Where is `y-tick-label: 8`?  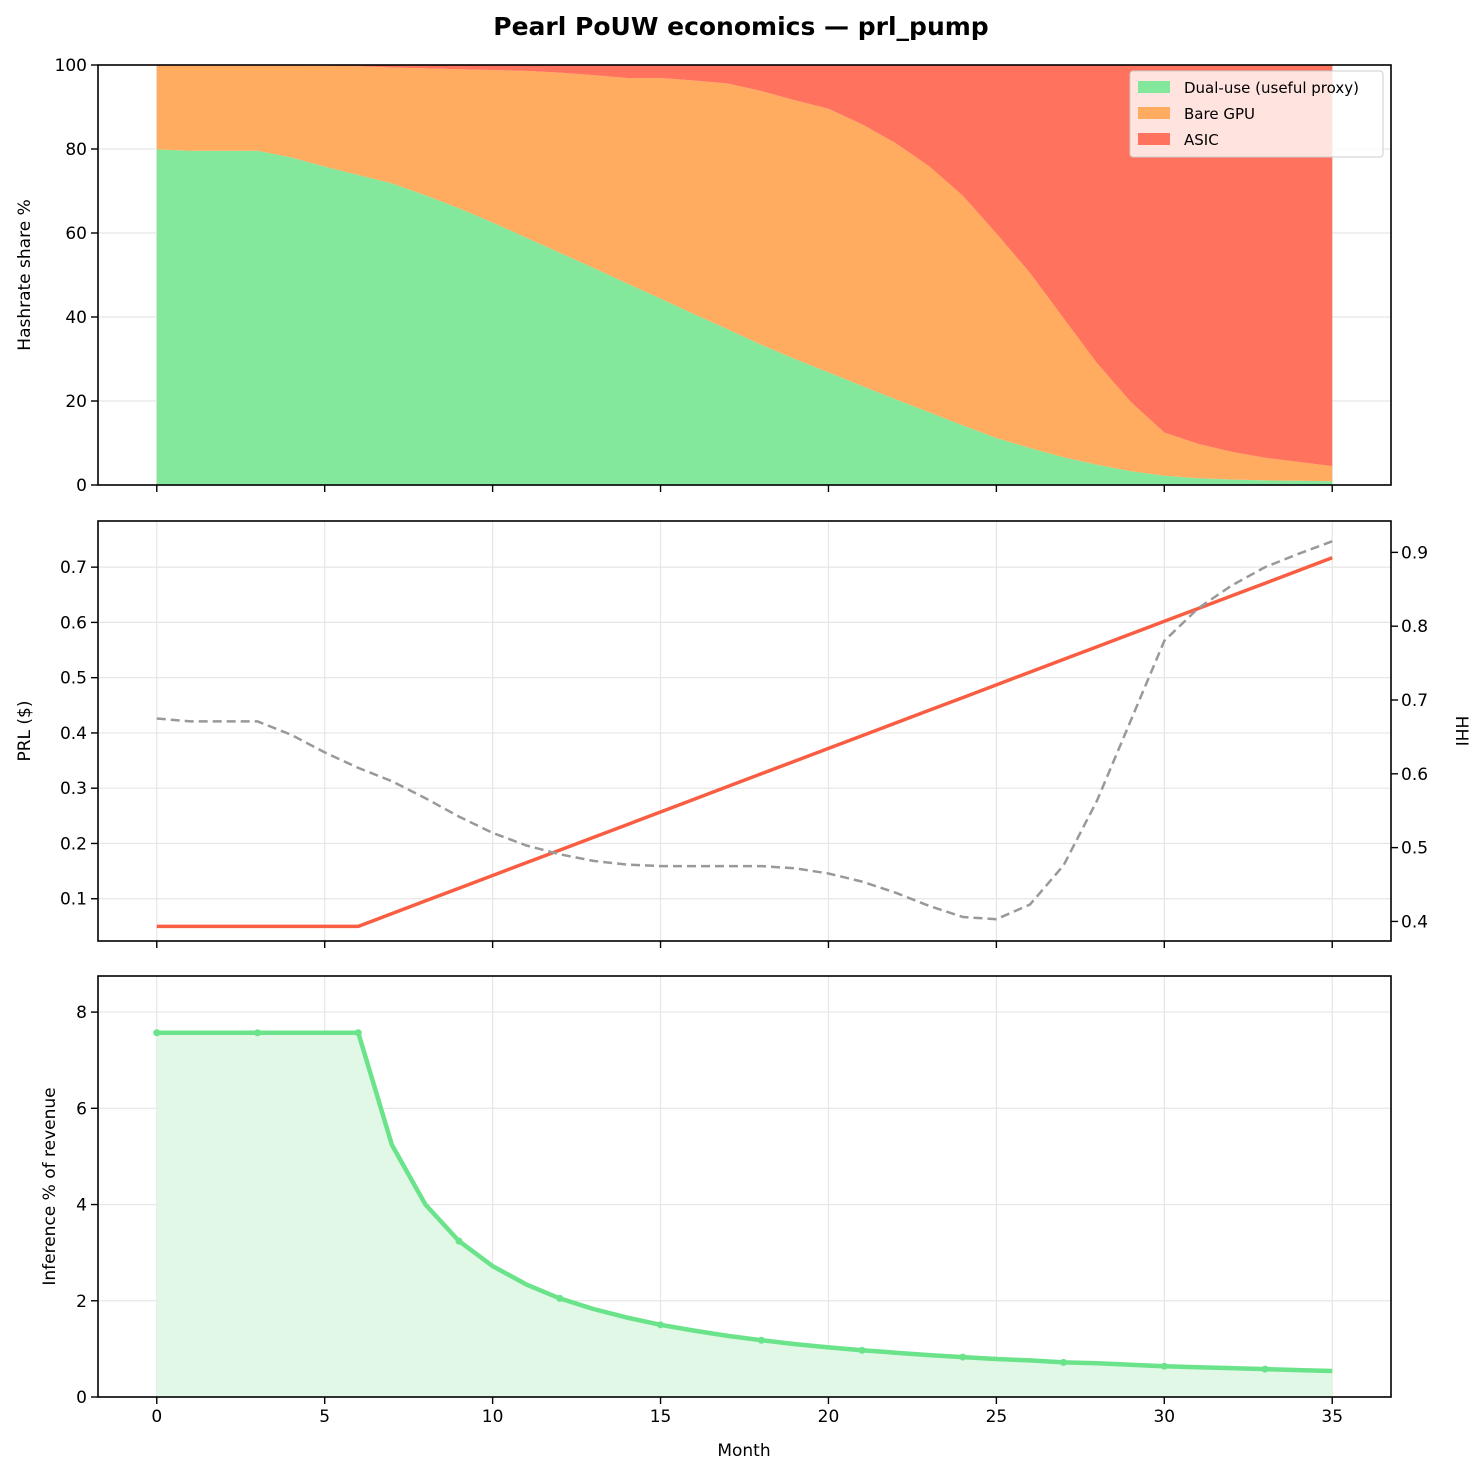 y-tick-label: 8 is located at coordinates (81, 1013).